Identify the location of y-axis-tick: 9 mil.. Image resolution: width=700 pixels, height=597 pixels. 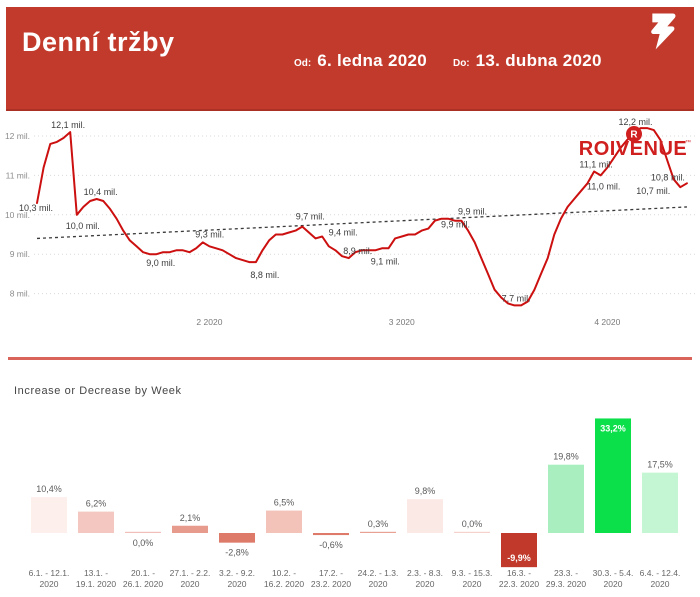
(20, 254).